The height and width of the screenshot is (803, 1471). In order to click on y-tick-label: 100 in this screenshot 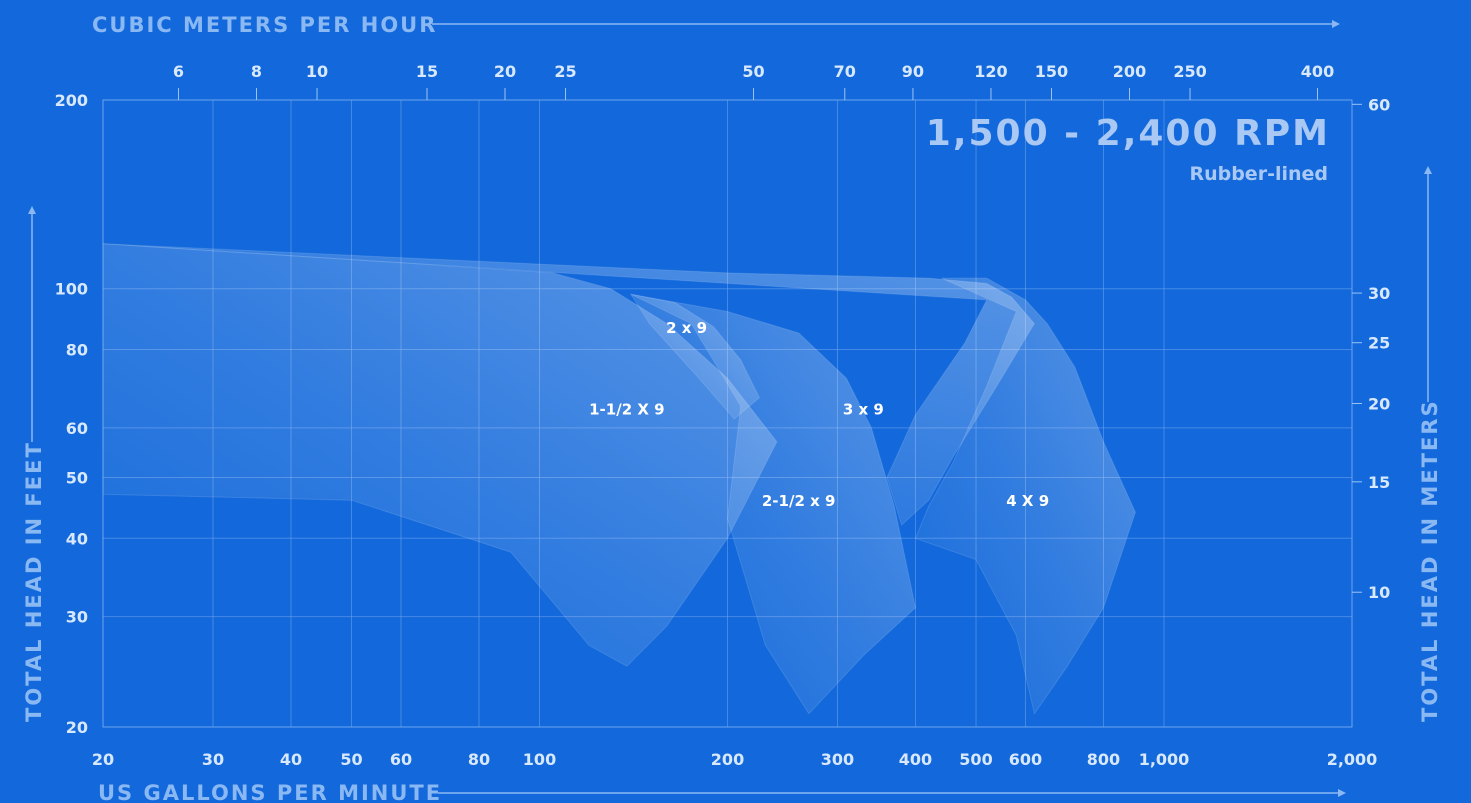, I will do `click(71, 289)`.